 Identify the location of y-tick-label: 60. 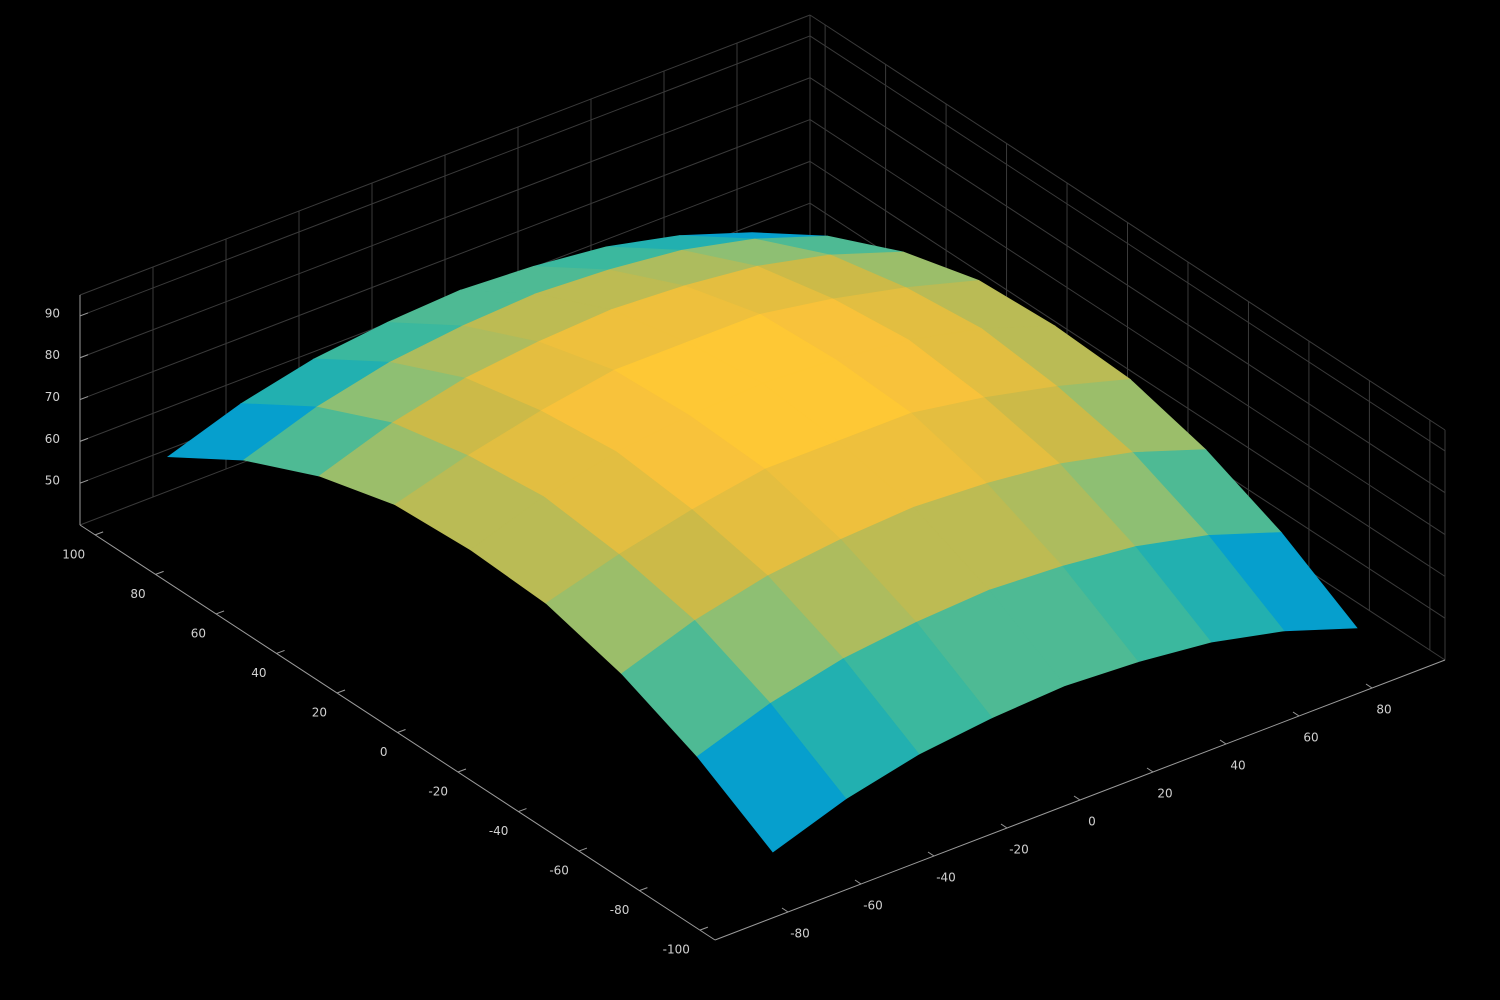
(198, 633).